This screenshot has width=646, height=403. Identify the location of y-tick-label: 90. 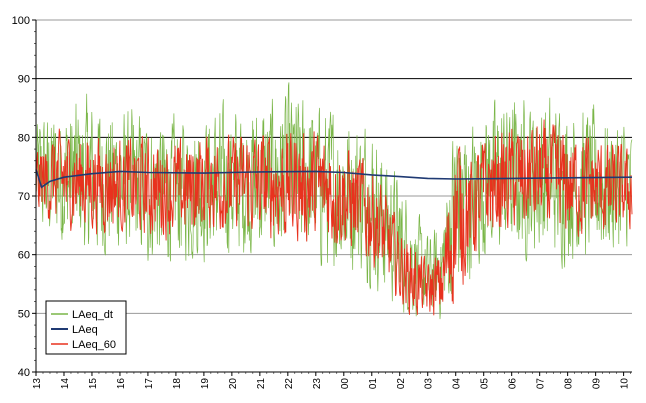
(24, 80).